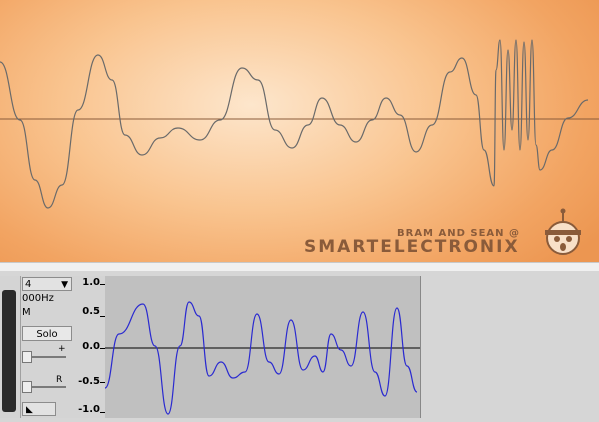 This screenshot has height=422, width=599. Describe the element at coordinates (412, 247) in the screenshot. I see `brand-title: SMARTELECTRONIX` at that location.